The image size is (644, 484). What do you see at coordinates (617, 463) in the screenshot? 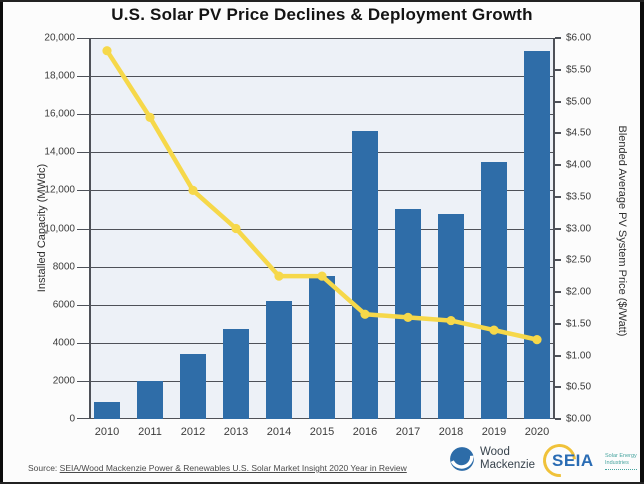
I see `seia-subtext-line2: Industries` at bounding box center [617, 463].